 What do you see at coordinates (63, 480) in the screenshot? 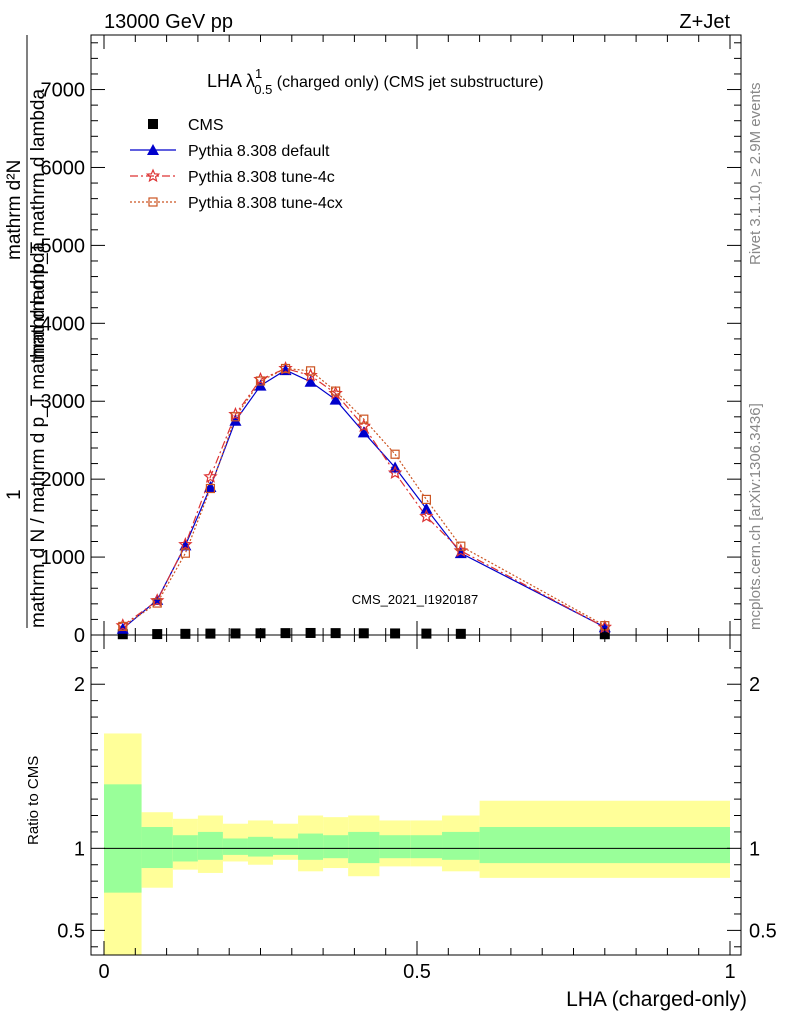
I see `main-y-tick-label: 2000` at bounding box center [63, 480].